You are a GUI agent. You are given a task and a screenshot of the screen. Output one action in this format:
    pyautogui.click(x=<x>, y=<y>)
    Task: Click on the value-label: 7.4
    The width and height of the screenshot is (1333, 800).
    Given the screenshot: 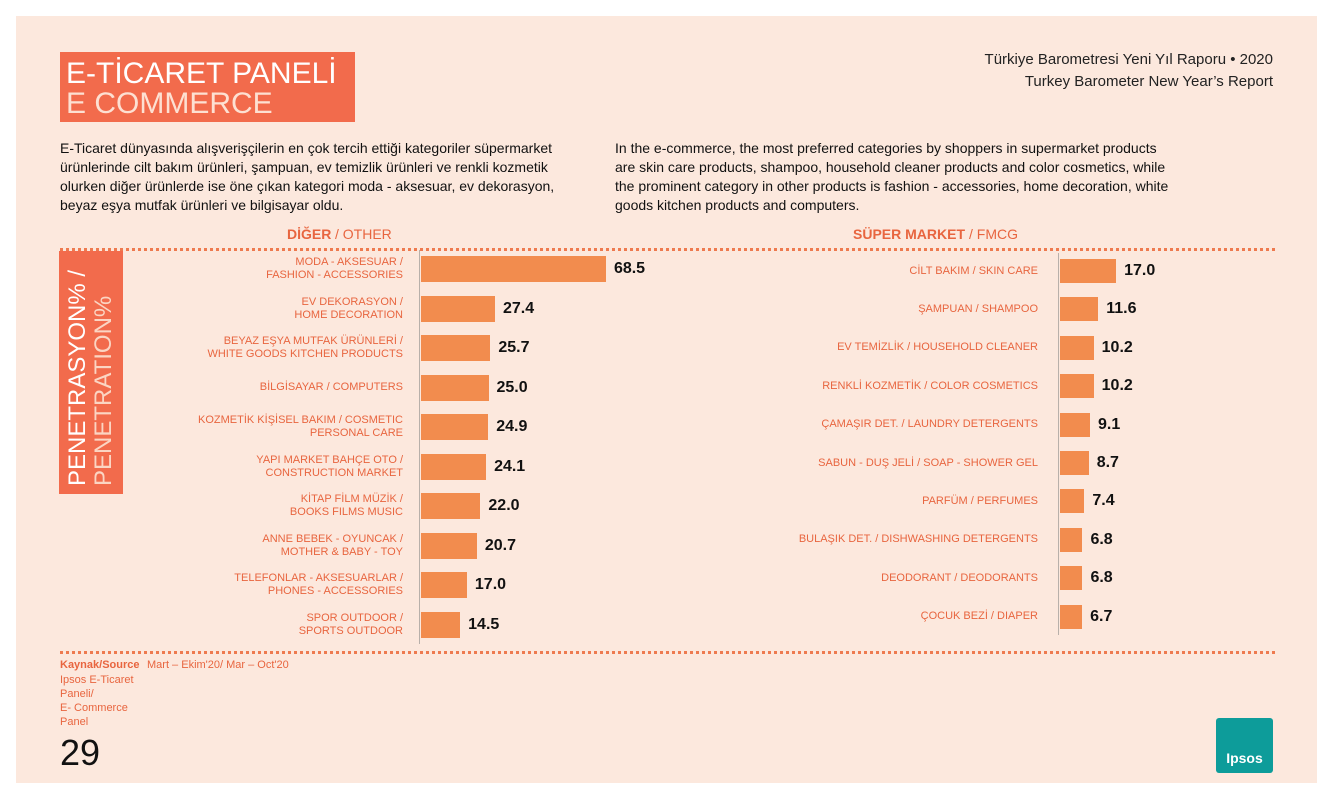 What is the action you would take?
    pyautogui.click(x=1103, y=501)
    